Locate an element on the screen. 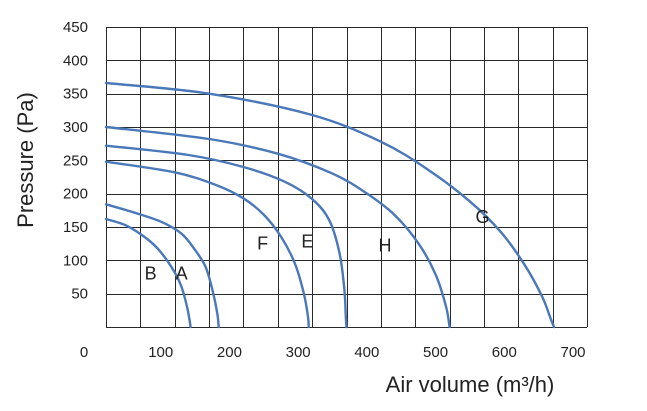 The image size is (647, 411). x-tick-label: 600 is located at coordinates (504, 352).